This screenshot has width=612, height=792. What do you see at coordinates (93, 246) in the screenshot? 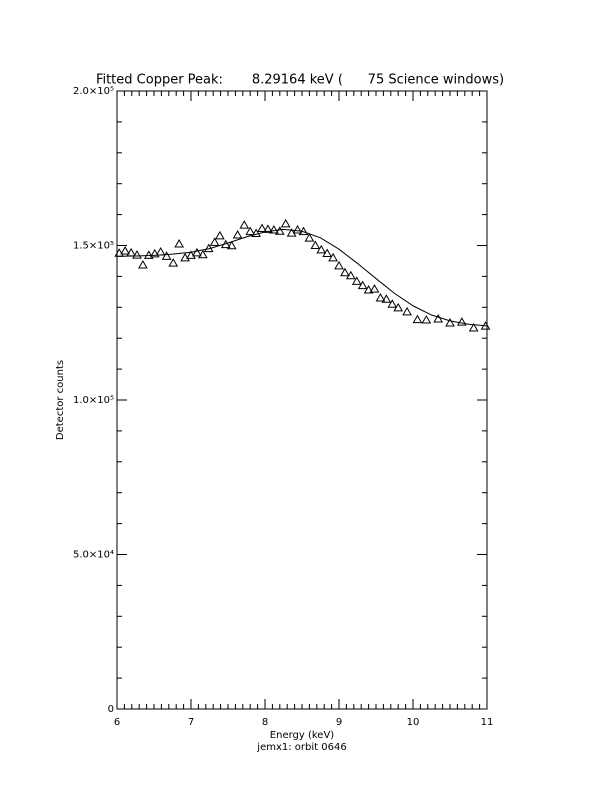
I see `y-tick-label: 1.5×10⁵` at bounding box center [93, 246].